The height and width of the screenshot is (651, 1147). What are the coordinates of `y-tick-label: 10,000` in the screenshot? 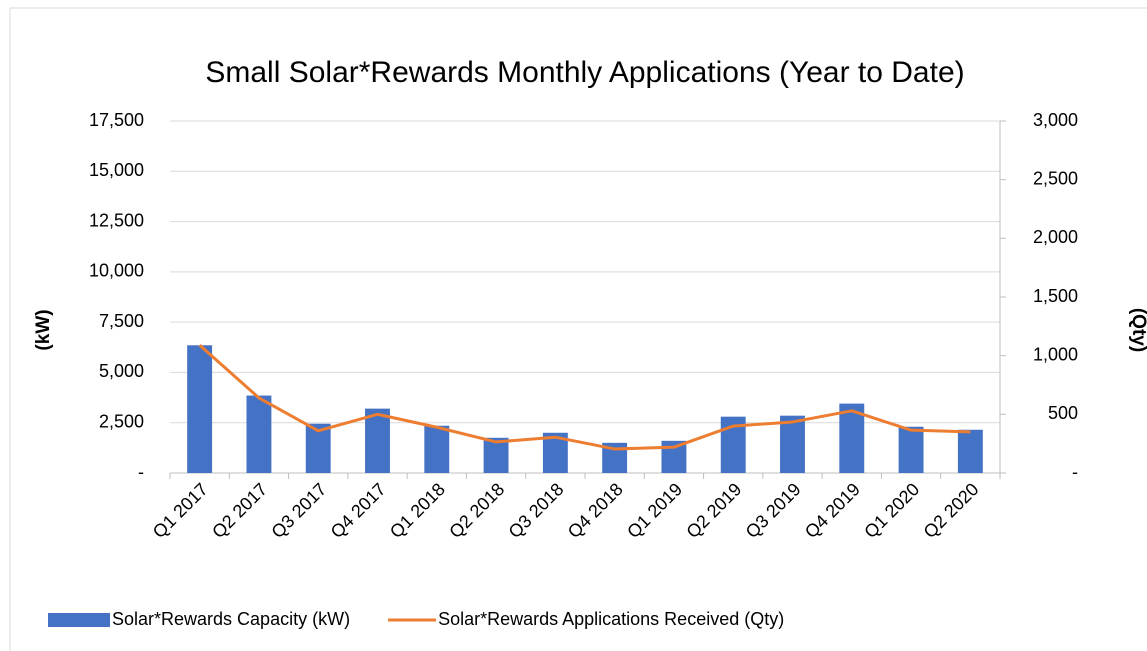 It's located at (116, 271).